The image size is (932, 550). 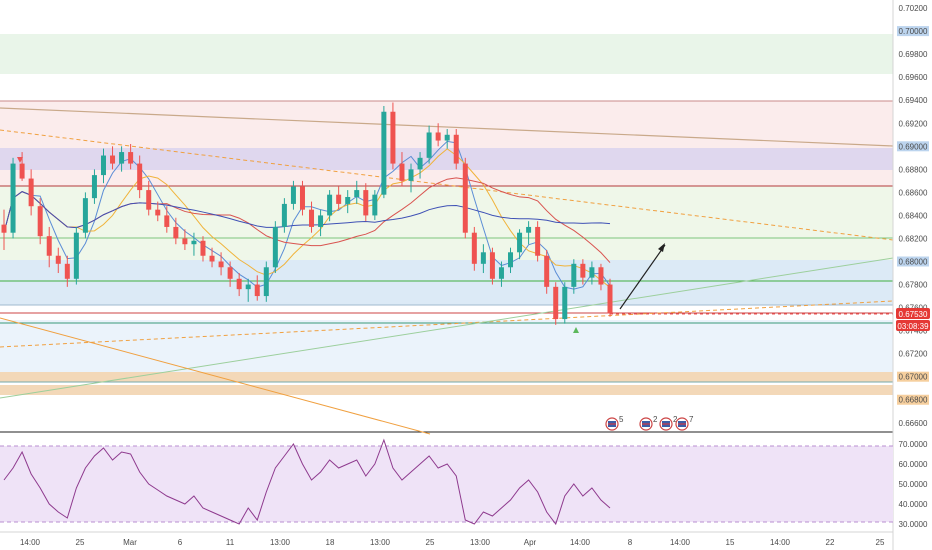 I want to click on trendline-orange-descending, so click(x=215, y=376).